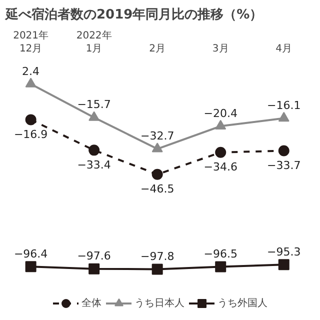 This screenshot has height=320, width=320. I want to click on legend-label: 全体, so click(92, 303).